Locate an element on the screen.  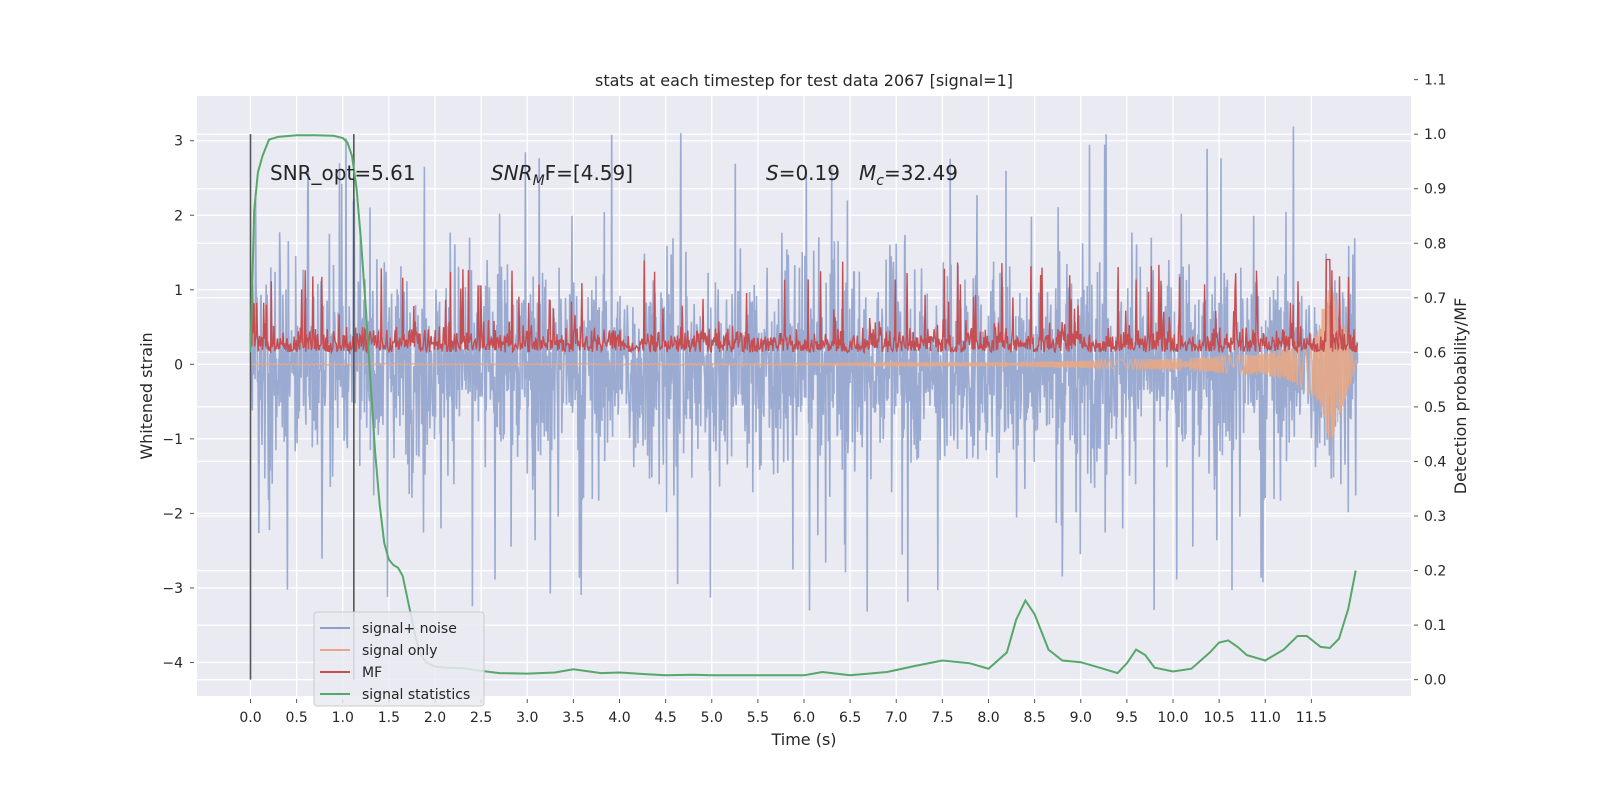
annotation-mc: Mc=32.49 is located at coordinates (908, 175).